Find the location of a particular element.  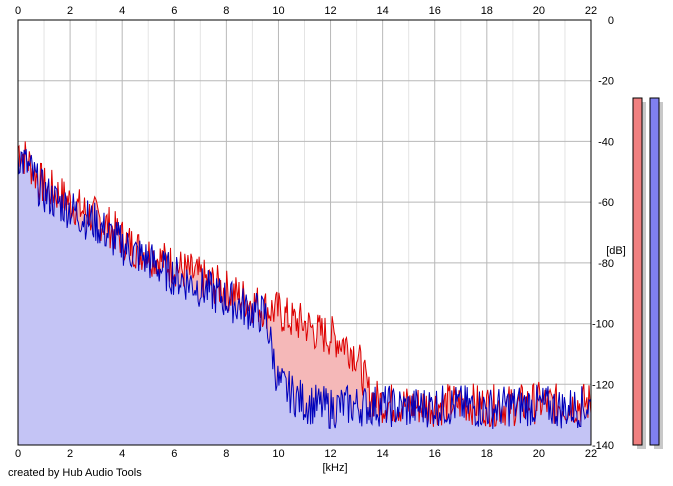

x-tick-label-top: 20 is located at coordinates (539, 11).